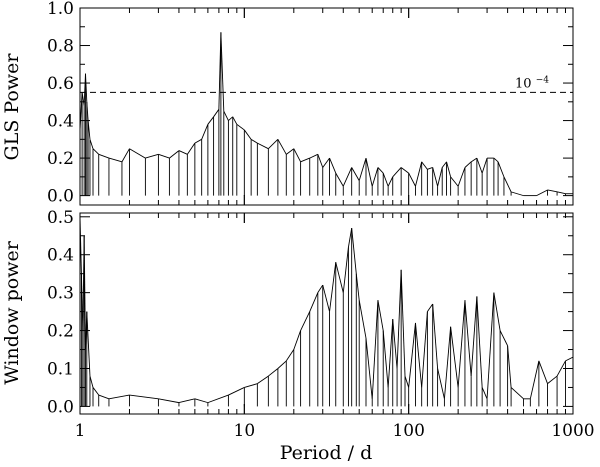 The width and height of the screenshot is (600, 467). What do you see at coordinates (60, 218) in the screenshot?
I see `y-tick-label: 0.5` at bounding box center [60, 218].